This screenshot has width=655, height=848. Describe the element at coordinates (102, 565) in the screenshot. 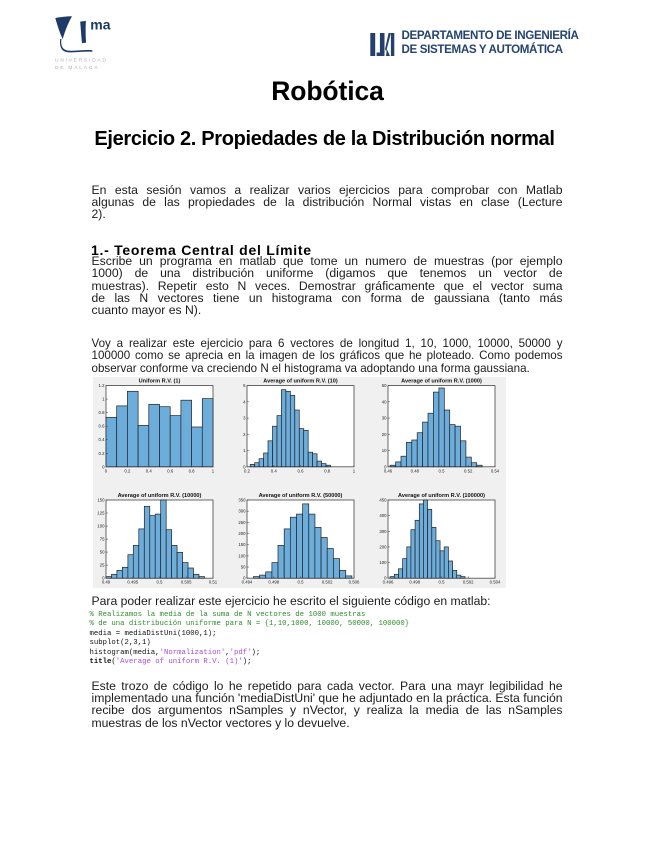

I see `svg-text: 25` at that location.